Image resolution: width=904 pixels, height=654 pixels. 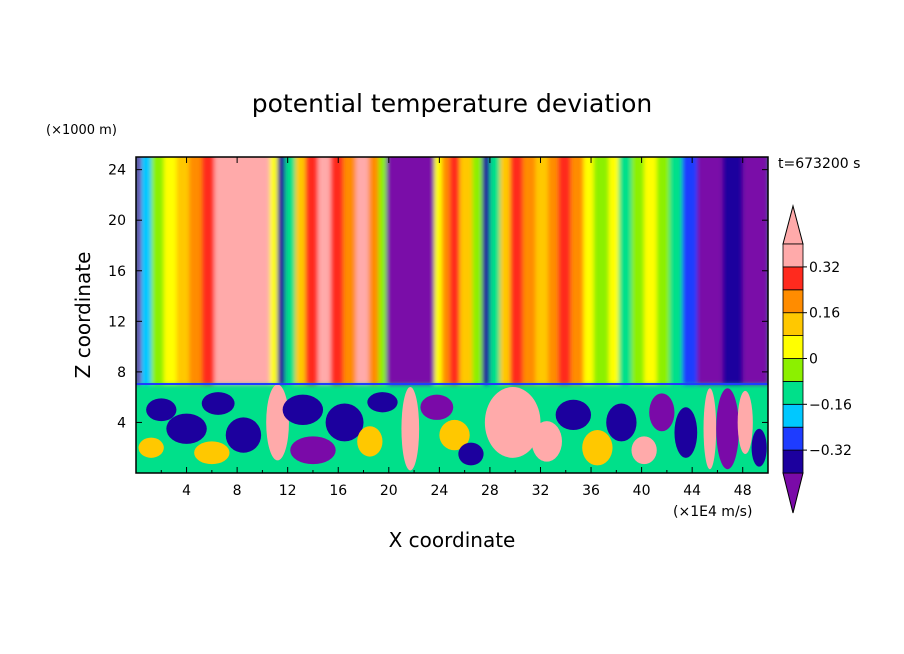 What do you see at coordinates (83, 315) in the screenshot?
I see `y-axis-label: Z coordinate` at bounding box center [83, 315].